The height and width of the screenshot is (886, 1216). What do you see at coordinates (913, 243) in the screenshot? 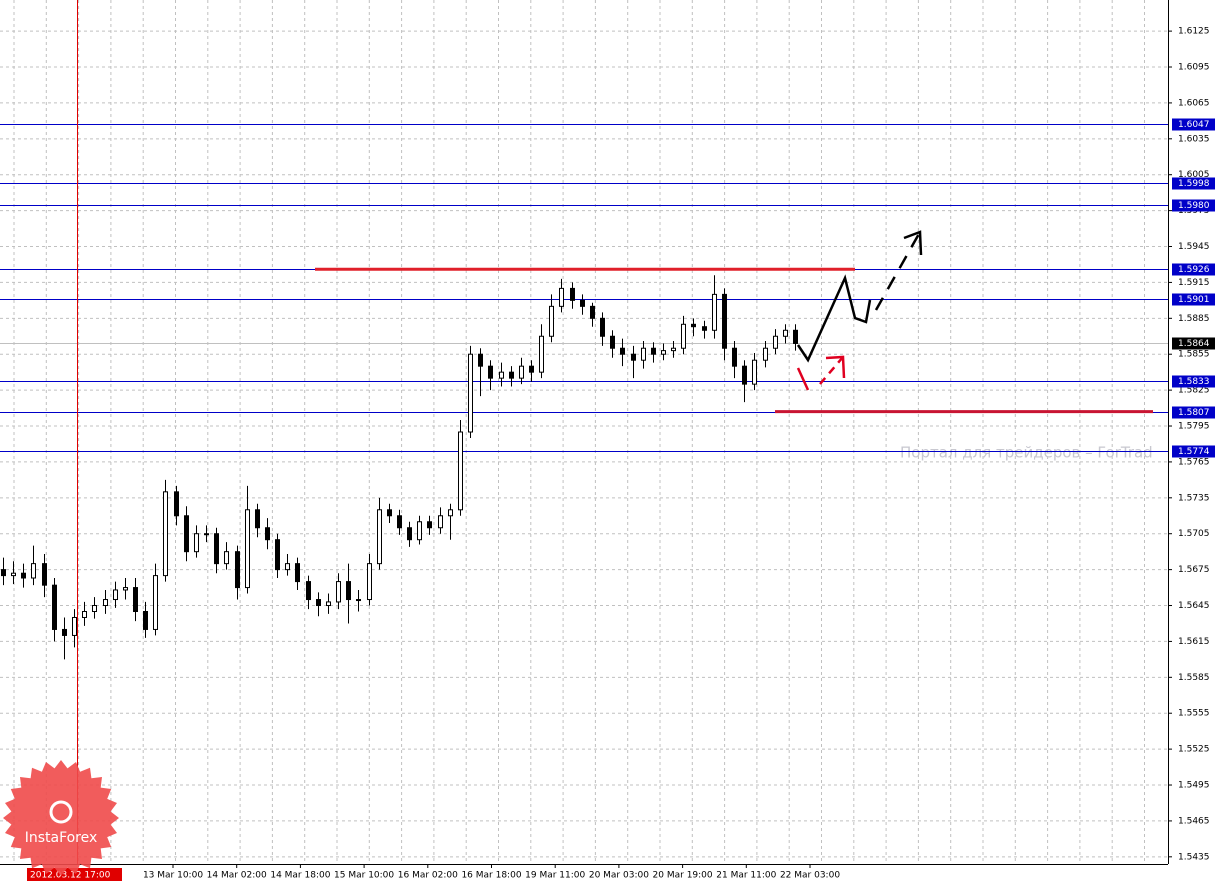
I see `arrow-head` at bounding box center [913, 243].